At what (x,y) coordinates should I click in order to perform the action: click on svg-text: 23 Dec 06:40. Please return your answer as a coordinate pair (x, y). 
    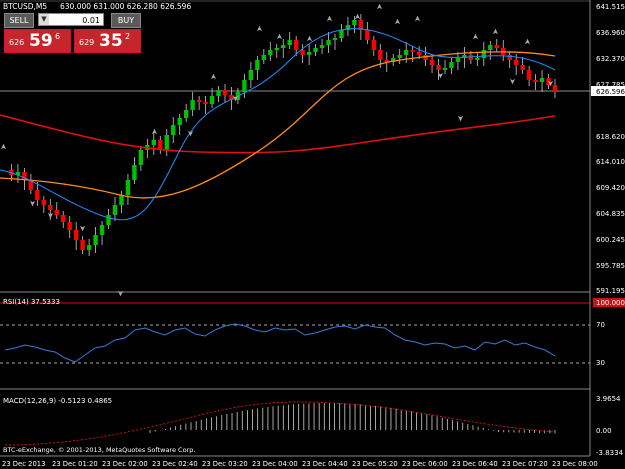
    Looking at the image, I should click on (475, 464).